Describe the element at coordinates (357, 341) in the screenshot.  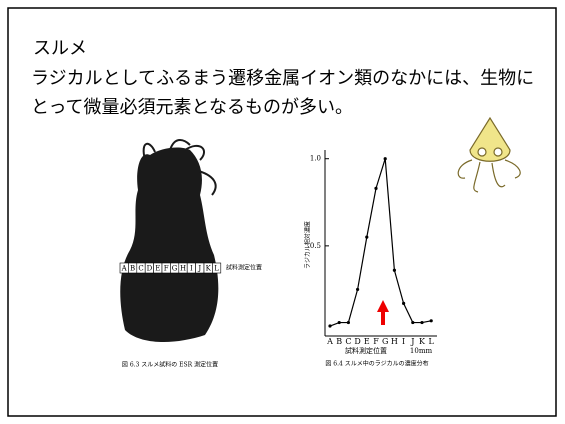
I see `x-tick-label: D` at that location.